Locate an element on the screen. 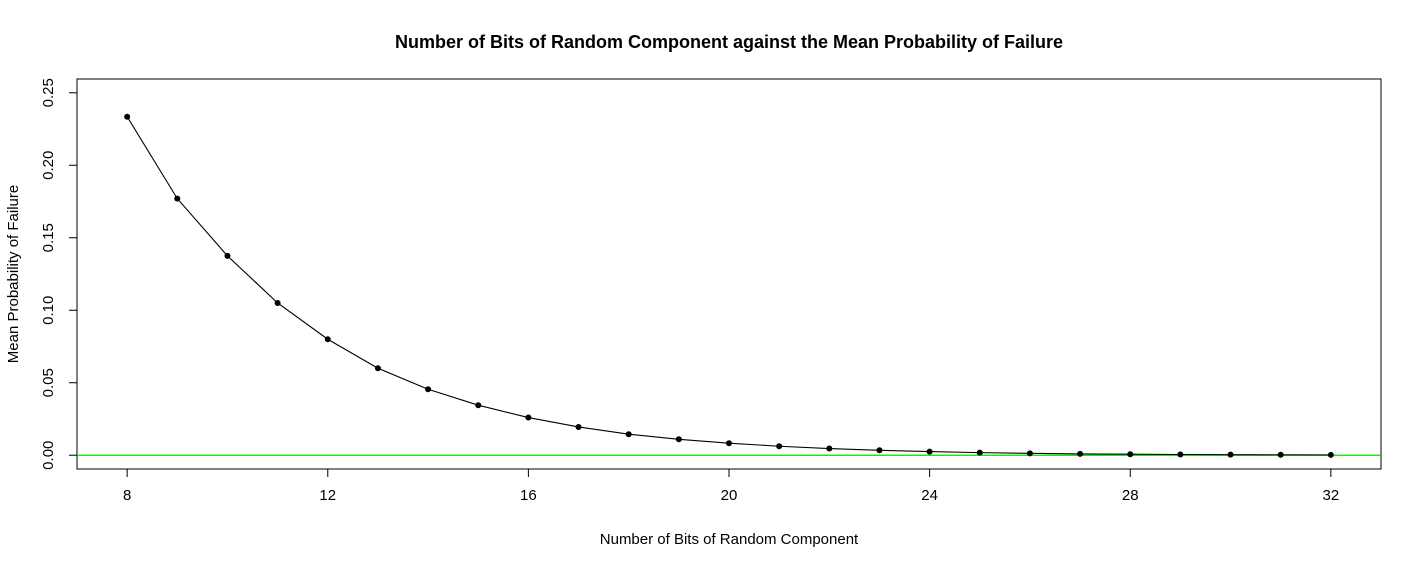 The height and width of the screenshot is (568, 1421). x-tick-label: 24 is located at coordinates (929, 495).